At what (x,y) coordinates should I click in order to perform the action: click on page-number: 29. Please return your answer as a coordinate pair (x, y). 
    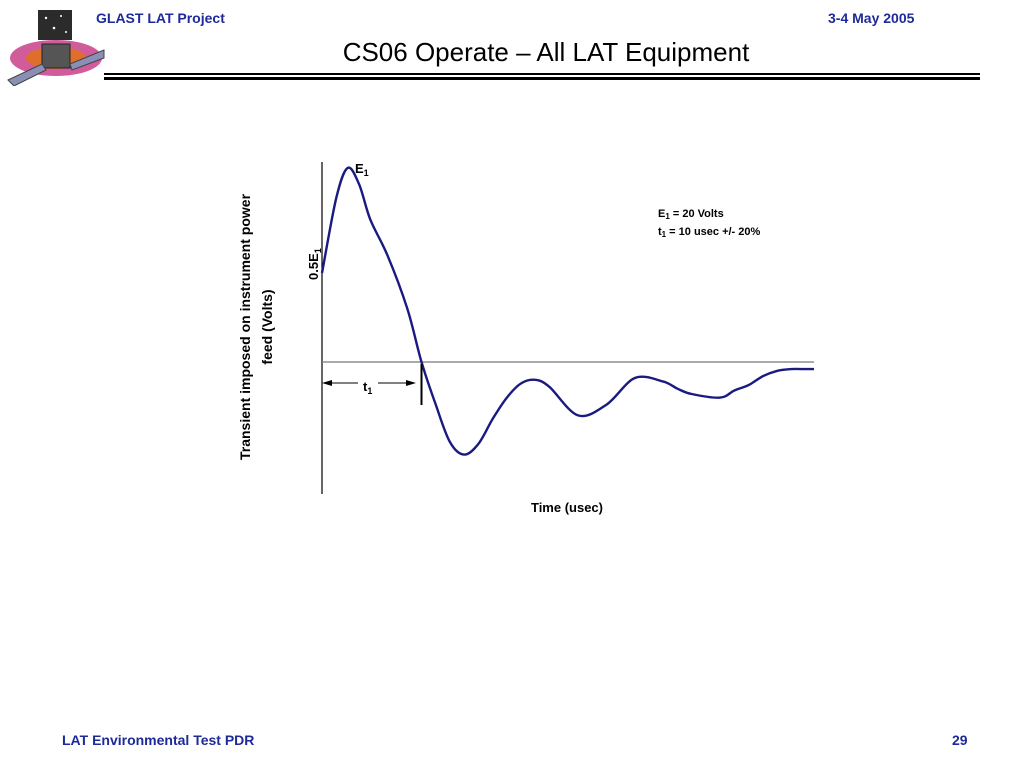
    Looking at the image, I should click on (960, 740).